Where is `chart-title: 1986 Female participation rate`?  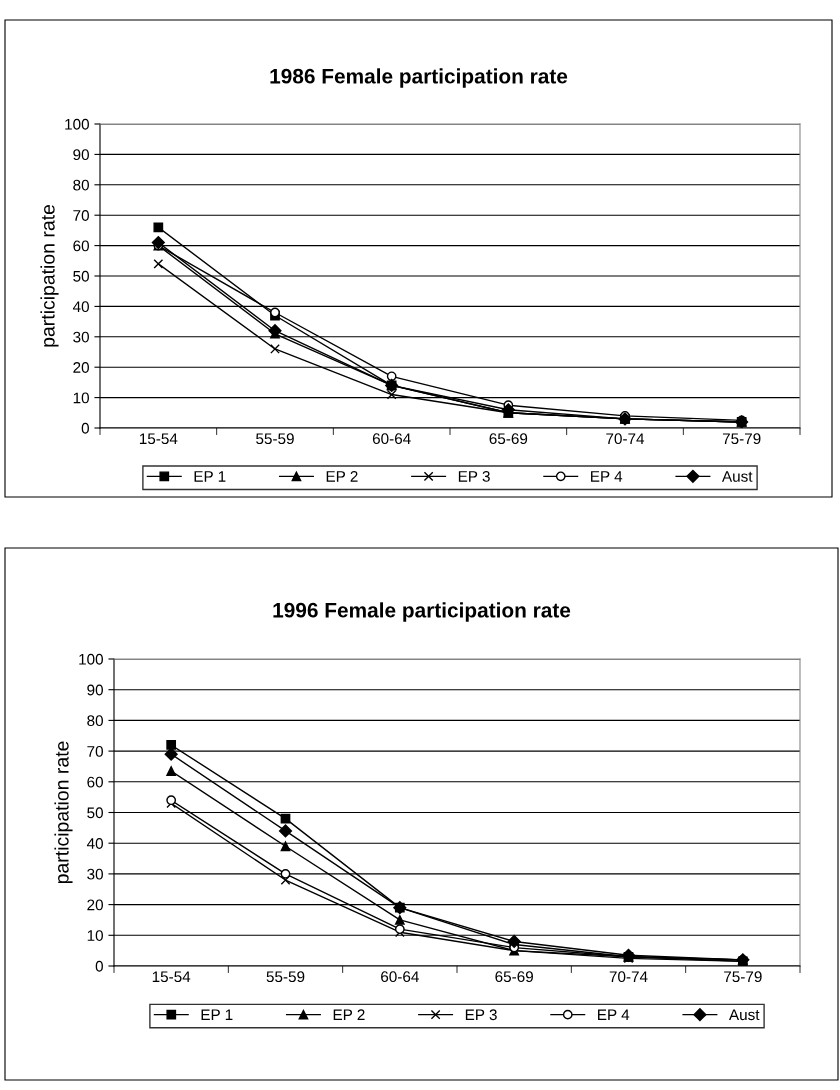
chart-title: 1986 Female participation rate is located at coordinates (419, 78).